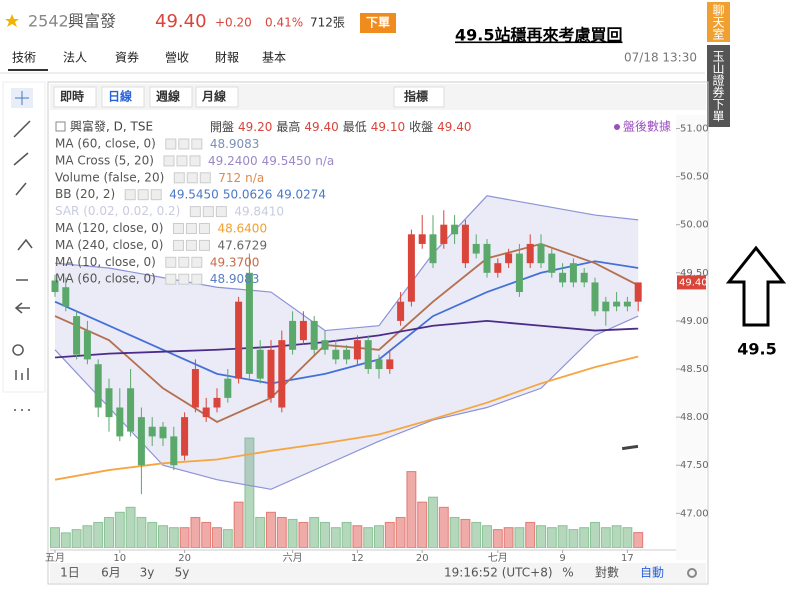 The width and height of the screenshot is (805, 600). I want to click on tab: 財報, so click(227, 57).